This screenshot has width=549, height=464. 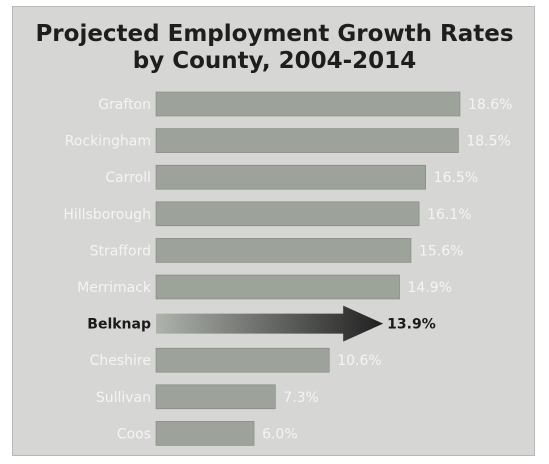 I want to click on bar-hillsborough, so click(x=287, y=214).